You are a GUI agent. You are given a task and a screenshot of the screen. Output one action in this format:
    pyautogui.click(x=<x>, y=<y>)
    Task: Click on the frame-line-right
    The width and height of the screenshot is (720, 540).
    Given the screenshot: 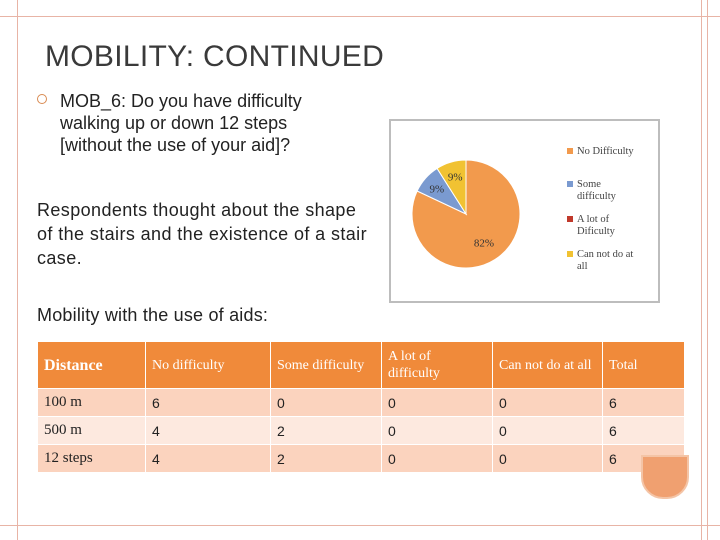 What is the action you would take?
    pyautogui.click(x=701, y=270)
    